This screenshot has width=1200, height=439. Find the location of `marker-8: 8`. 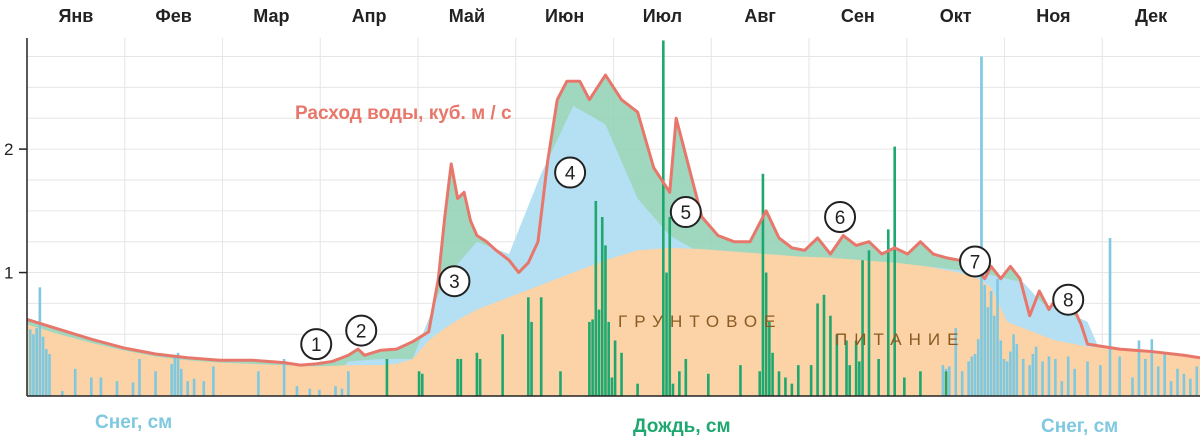

marker-8: 8 is located at coordinates (1068, 299).